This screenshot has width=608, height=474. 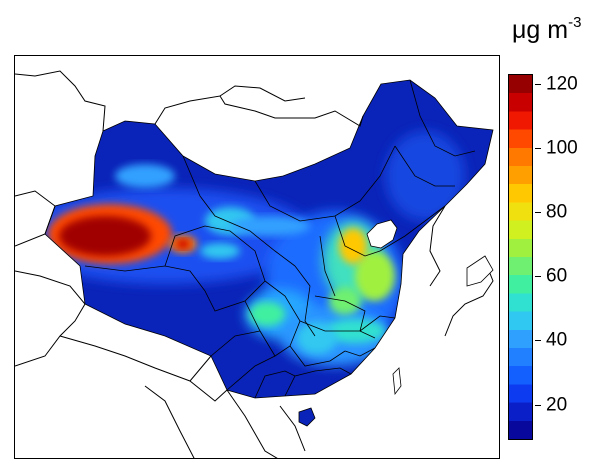 I want to click on province-anhui, so click(x=377, y=323).